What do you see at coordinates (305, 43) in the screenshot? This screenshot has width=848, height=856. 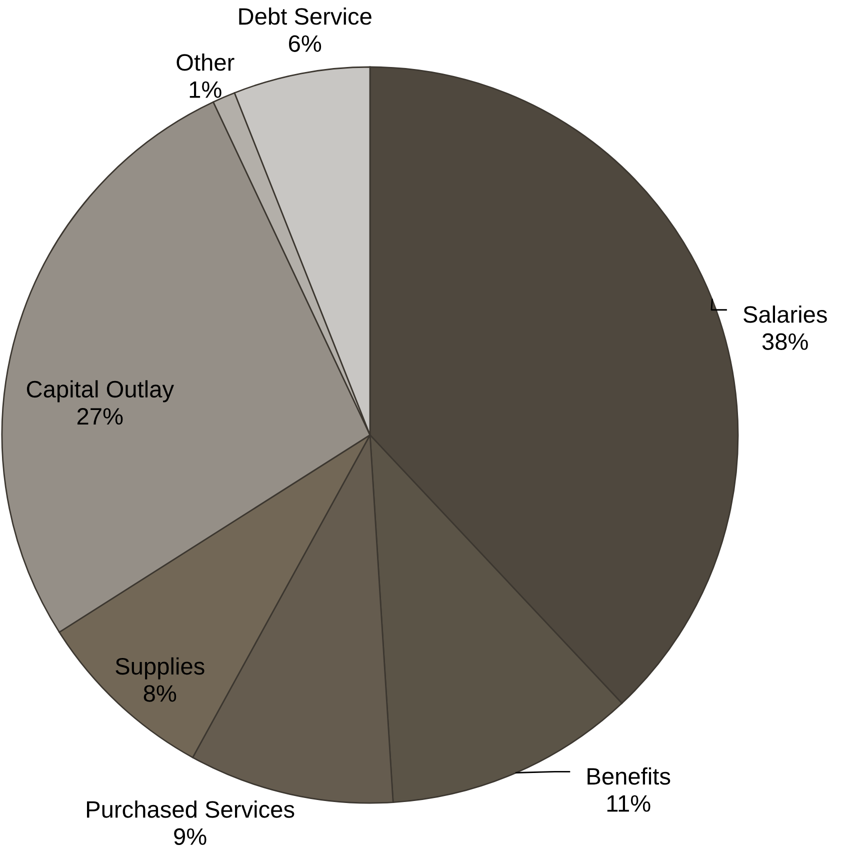 I see `data-label: 6%` at bounding box center [305, 43].